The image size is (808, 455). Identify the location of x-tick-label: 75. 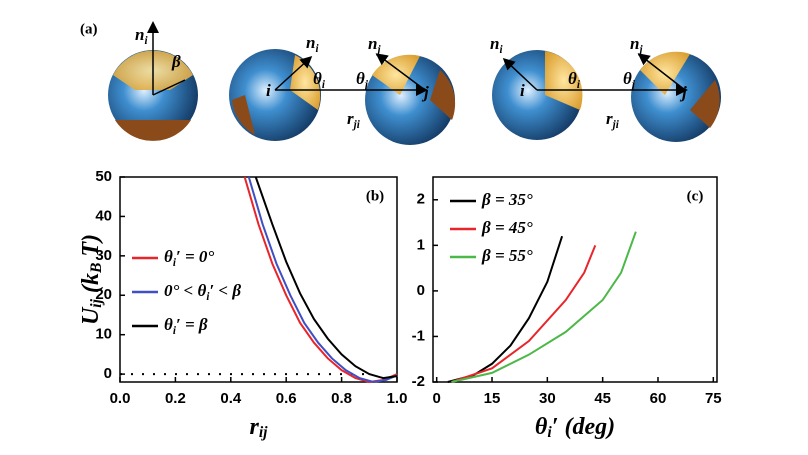
(713, 398).